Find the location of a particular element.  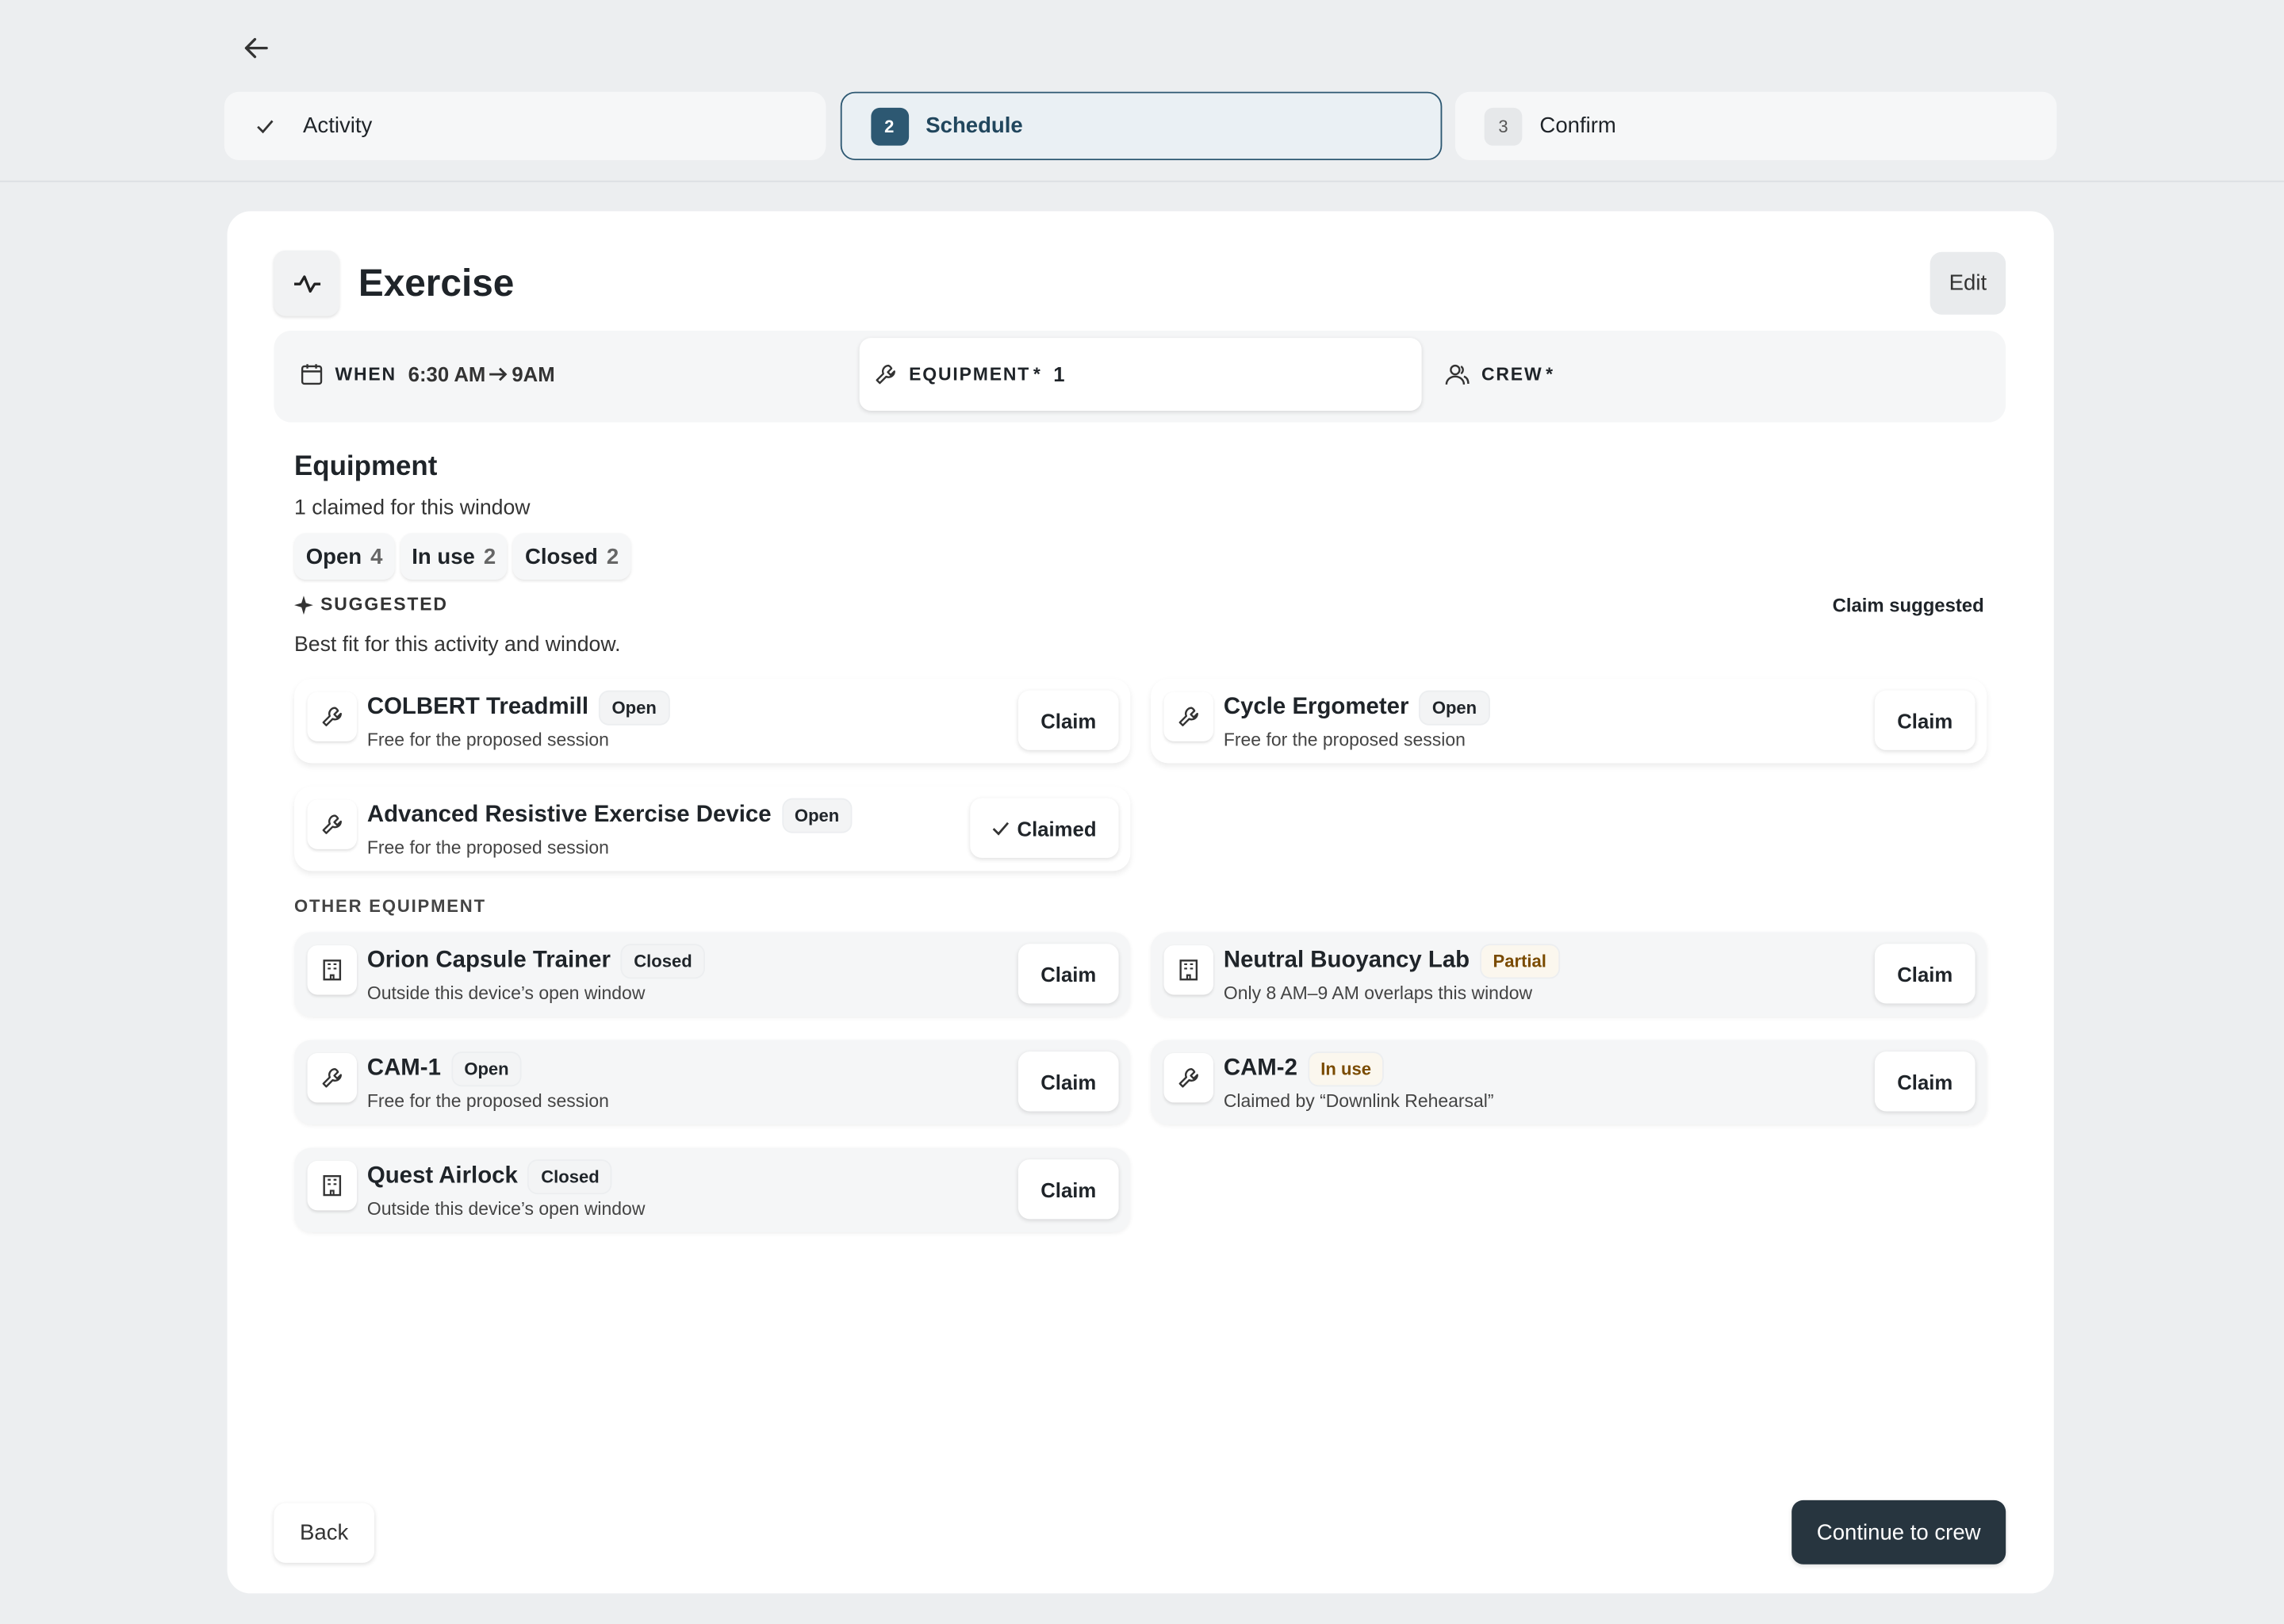

equipment-tab: EQUIPMENT * 1 is located at coordinates (1140, 374).